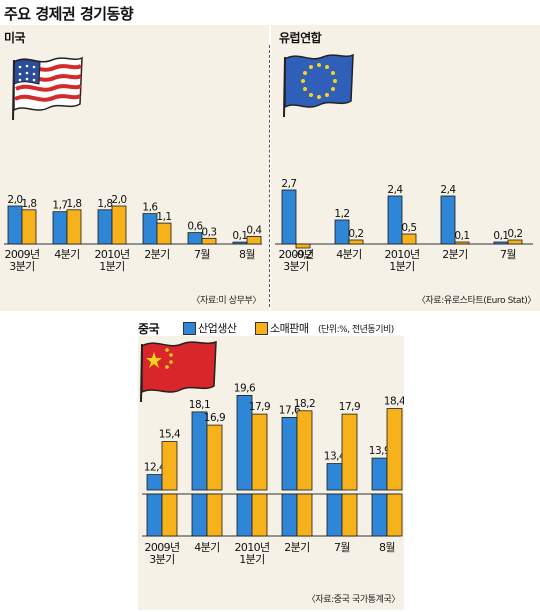 This screenshot has width=540, height=612. What do you see at coordinates (155, 468) in the screenshot?
I see `production-value-label-0: 12,4` at bounding box center [155, 468].